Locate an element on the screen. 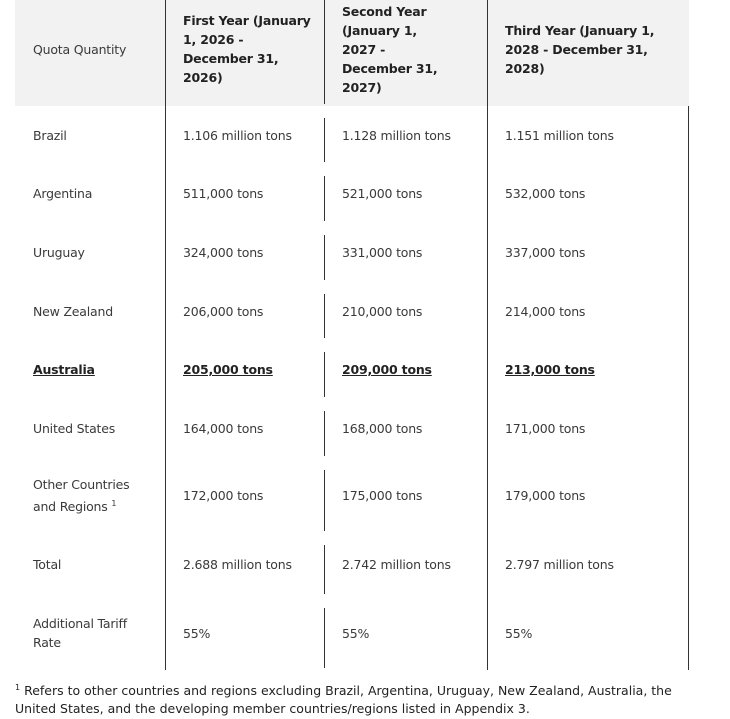  row-label-wrap: Argentina is located at coordinates (62, 193).